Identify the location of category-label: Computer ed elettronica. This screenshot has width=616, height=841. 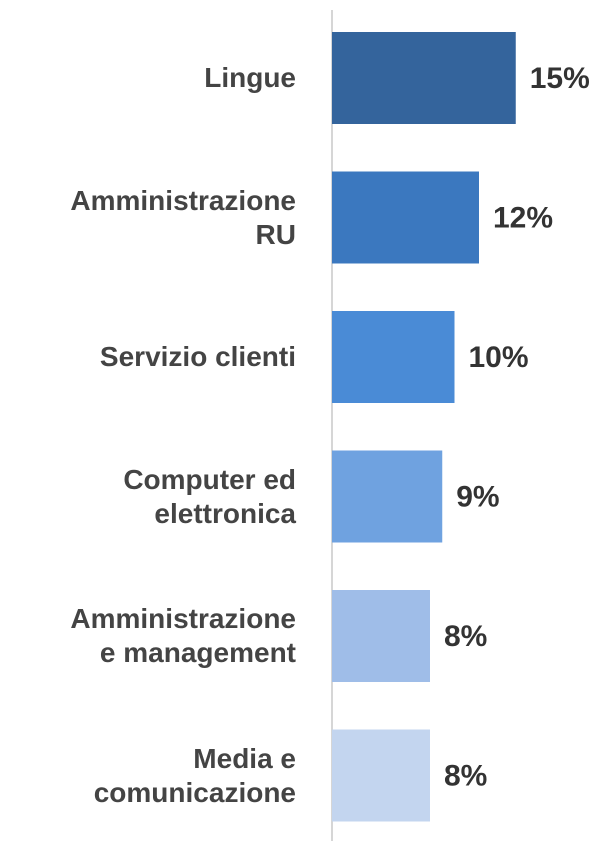
(209, 496).